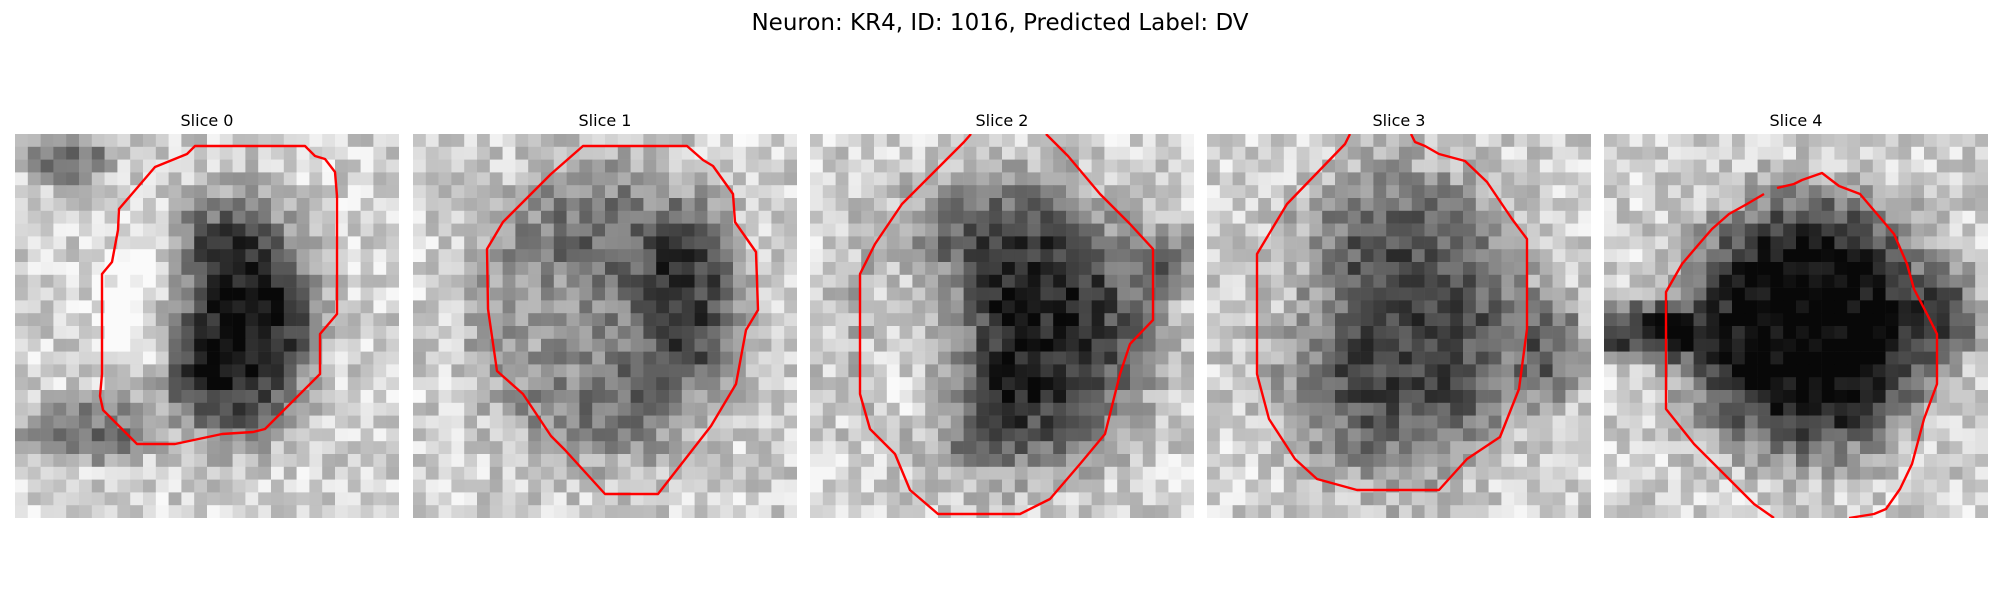  What do you see at coordinates (207, 120) in the screenshot?
I see `slice-title-0: Slice 0` at bounding box center [207, 120].